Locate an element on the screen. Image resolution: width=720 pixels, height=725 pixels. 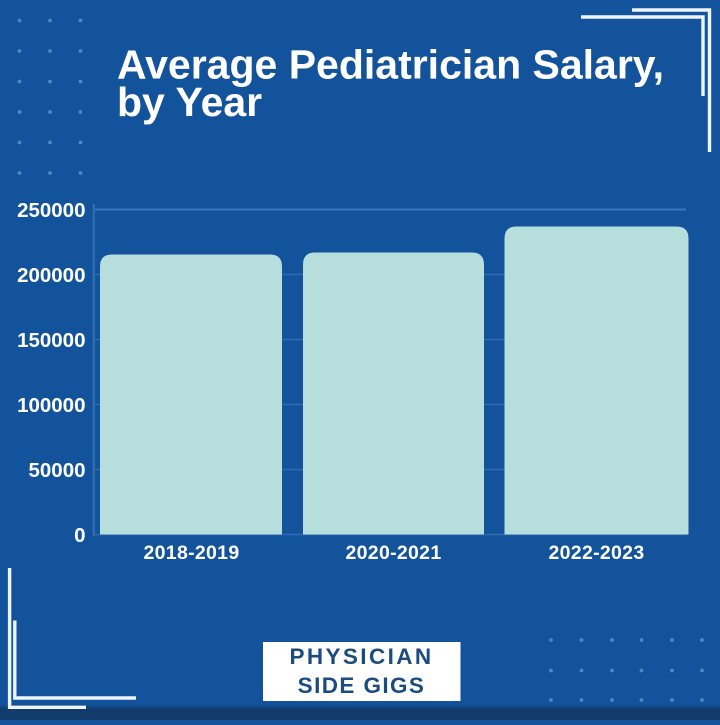
svg-text: 100000 is located at coordinates (51, 405).